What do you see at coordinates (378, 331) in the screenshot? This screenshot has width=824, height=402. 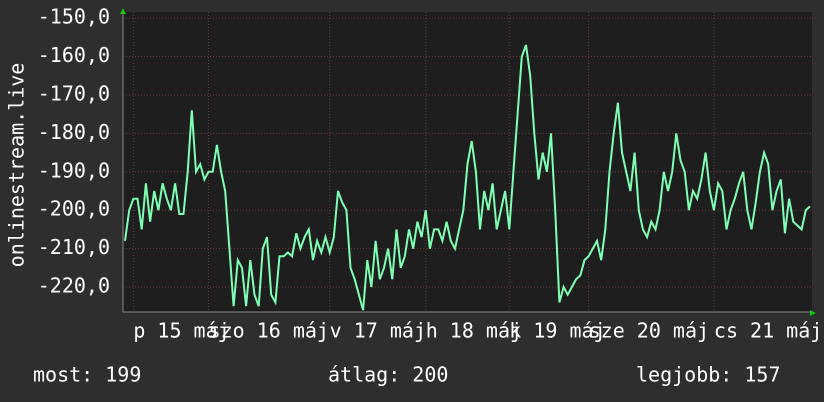 I see `x-tick-label: v 17 máj` at bounding box center [378, 331].